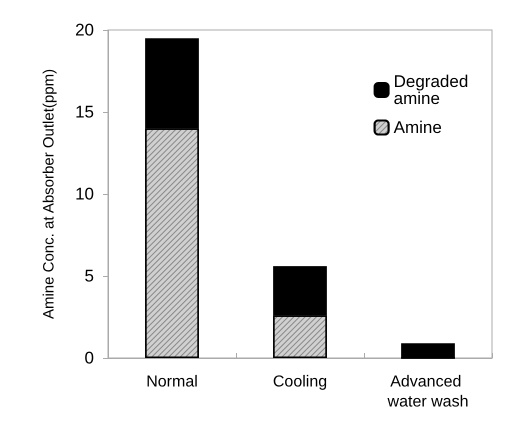 The image size is (514, 438). What do you see at coordinates (84, 30) in the screenshot?
I see `y-tick-label: 20` at bounding box center [84, 30].